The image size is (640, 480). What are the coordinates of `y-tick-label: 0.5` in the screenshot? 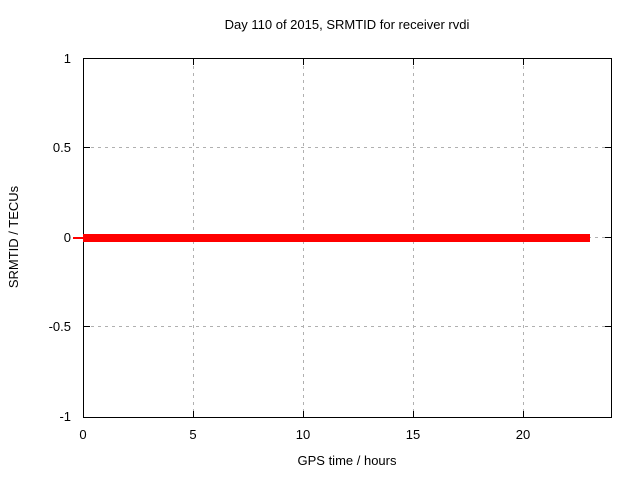 It's located at (61, 147).